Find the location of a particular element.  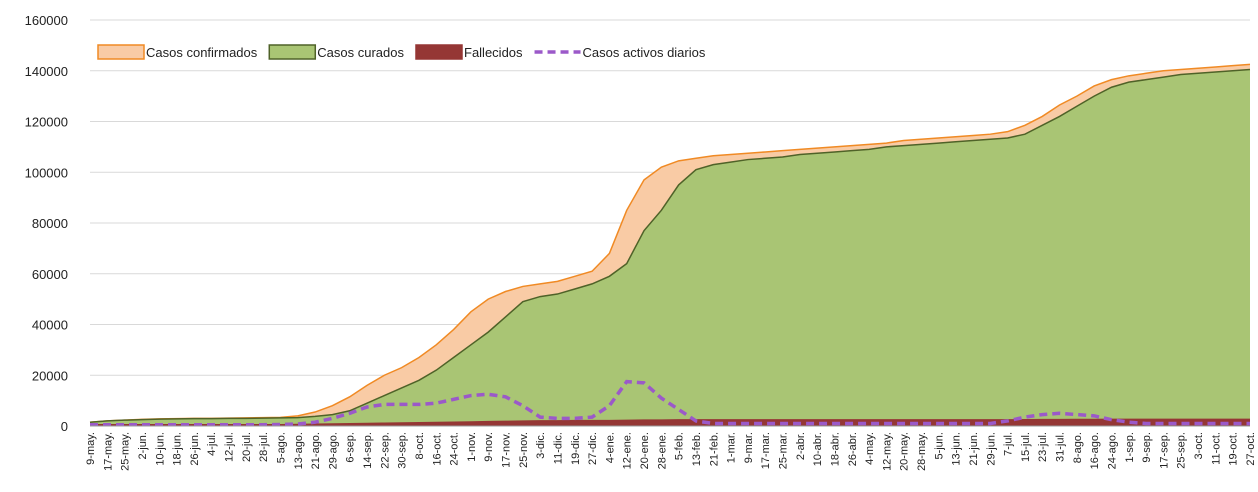

x-tick-label: 29-ago. is located at coordinates (333, 450).